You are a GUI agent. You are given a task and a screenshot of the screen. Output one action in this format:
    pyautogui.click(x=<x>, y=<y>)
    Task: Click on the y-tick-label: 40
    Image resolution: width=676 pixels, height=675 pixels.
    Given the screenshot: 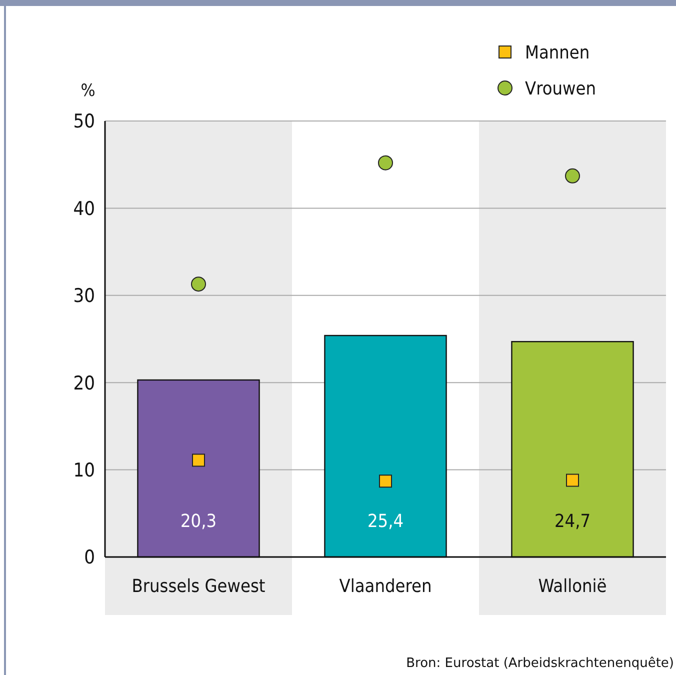 What is the action you would take?
    pyautogui.click(x=84, y=209)
    